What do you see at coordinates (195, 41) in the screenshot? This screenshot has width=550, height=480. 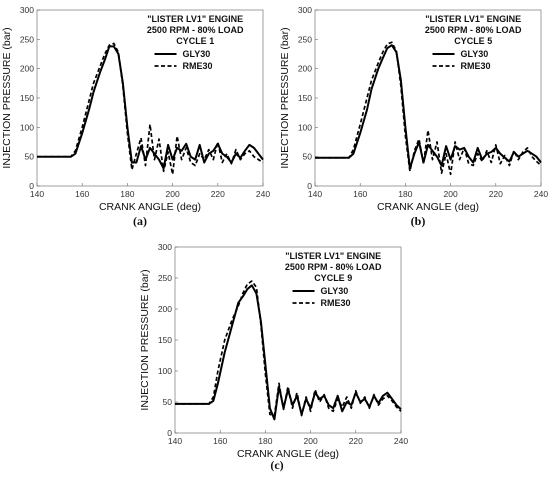 I see `chart-title-line-3: CYCLE 1` at bounding box center [195, 41].